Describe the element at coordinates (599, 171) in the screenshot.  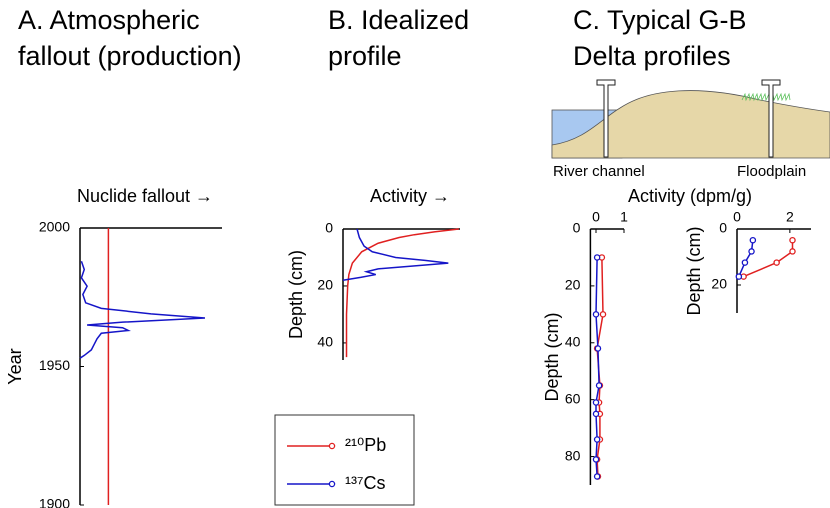
I see `diagram-label: River channel` at that location.